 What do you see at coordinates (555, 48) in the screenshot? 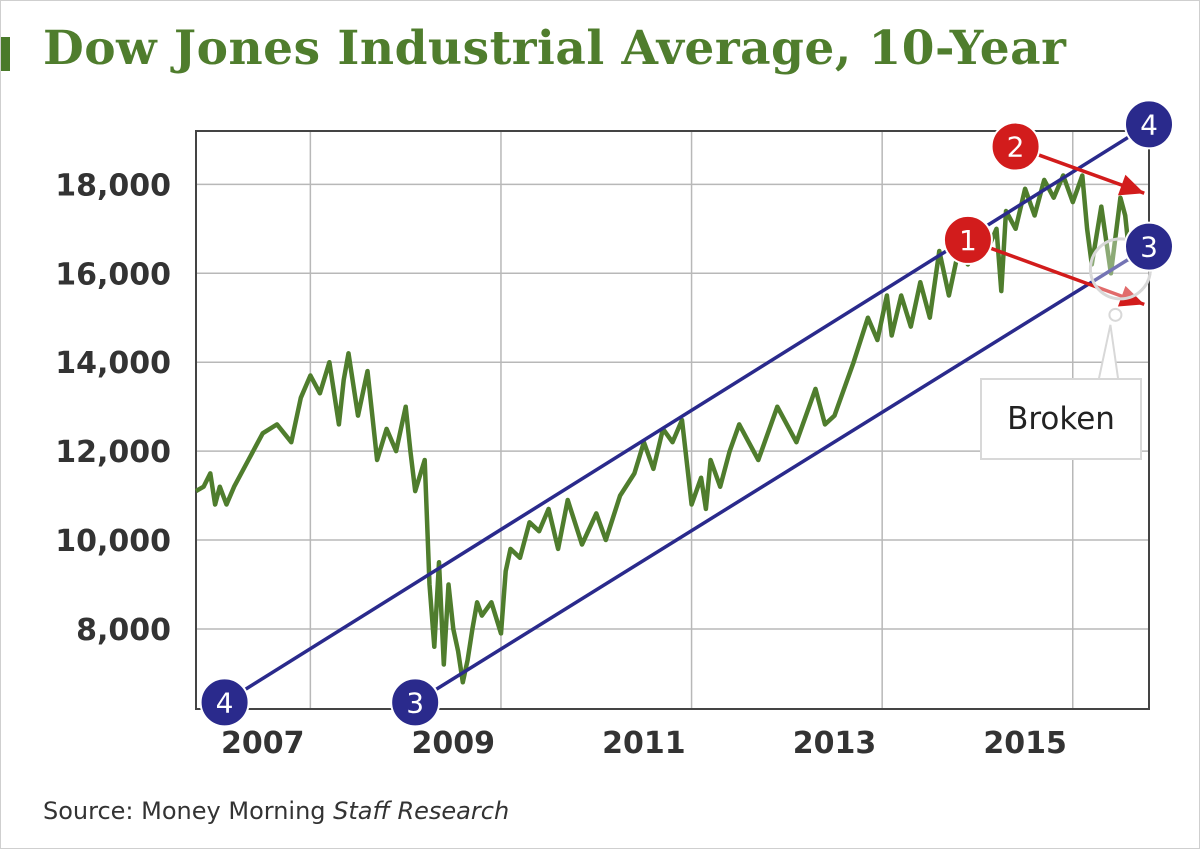
I see `chart-title: Dow Jones Industrial Average, 10-Year` at bounding box center [555, 48].